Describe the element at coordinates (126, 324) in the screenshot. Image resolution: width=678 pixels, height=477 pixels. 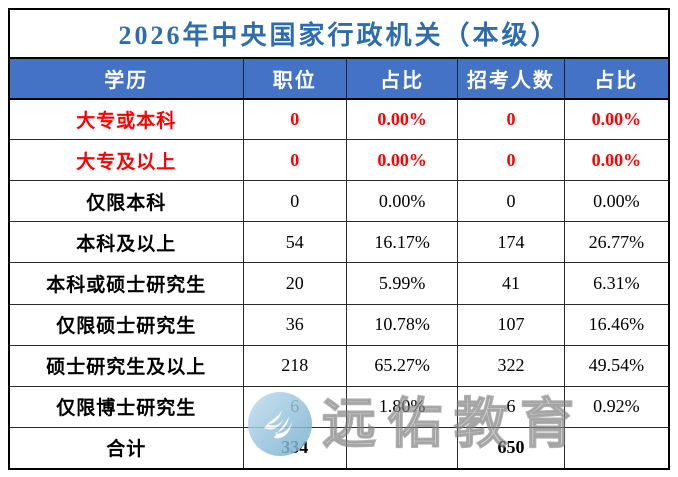
I see `education-label-cell: 仅限硕士研究生` at that location.